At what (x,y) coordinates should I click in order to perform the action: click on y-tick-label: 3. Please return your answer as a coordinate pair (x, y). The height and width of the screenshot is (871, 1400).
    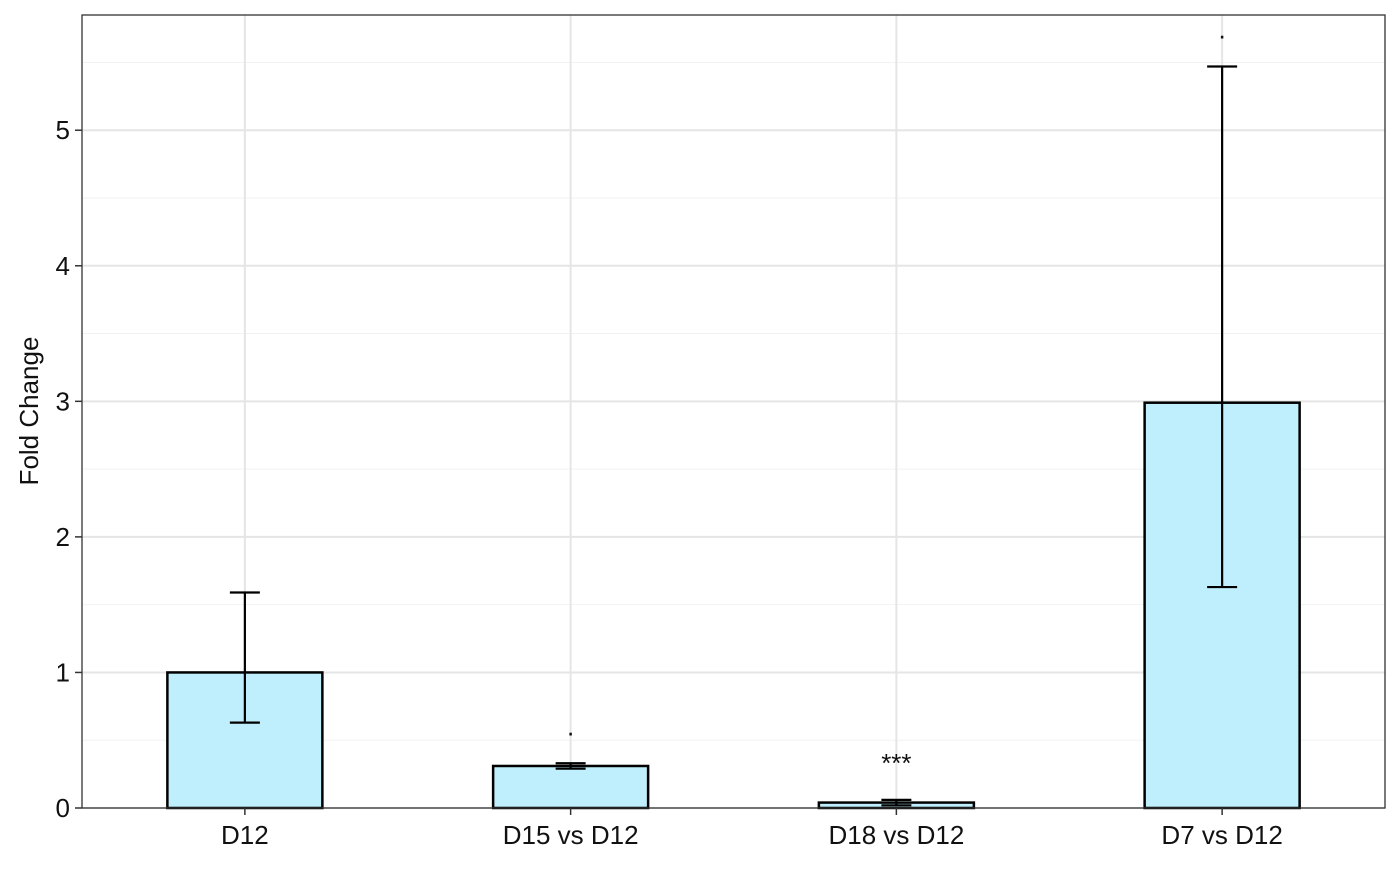
    Looking at the image, I should click on (63, 401).